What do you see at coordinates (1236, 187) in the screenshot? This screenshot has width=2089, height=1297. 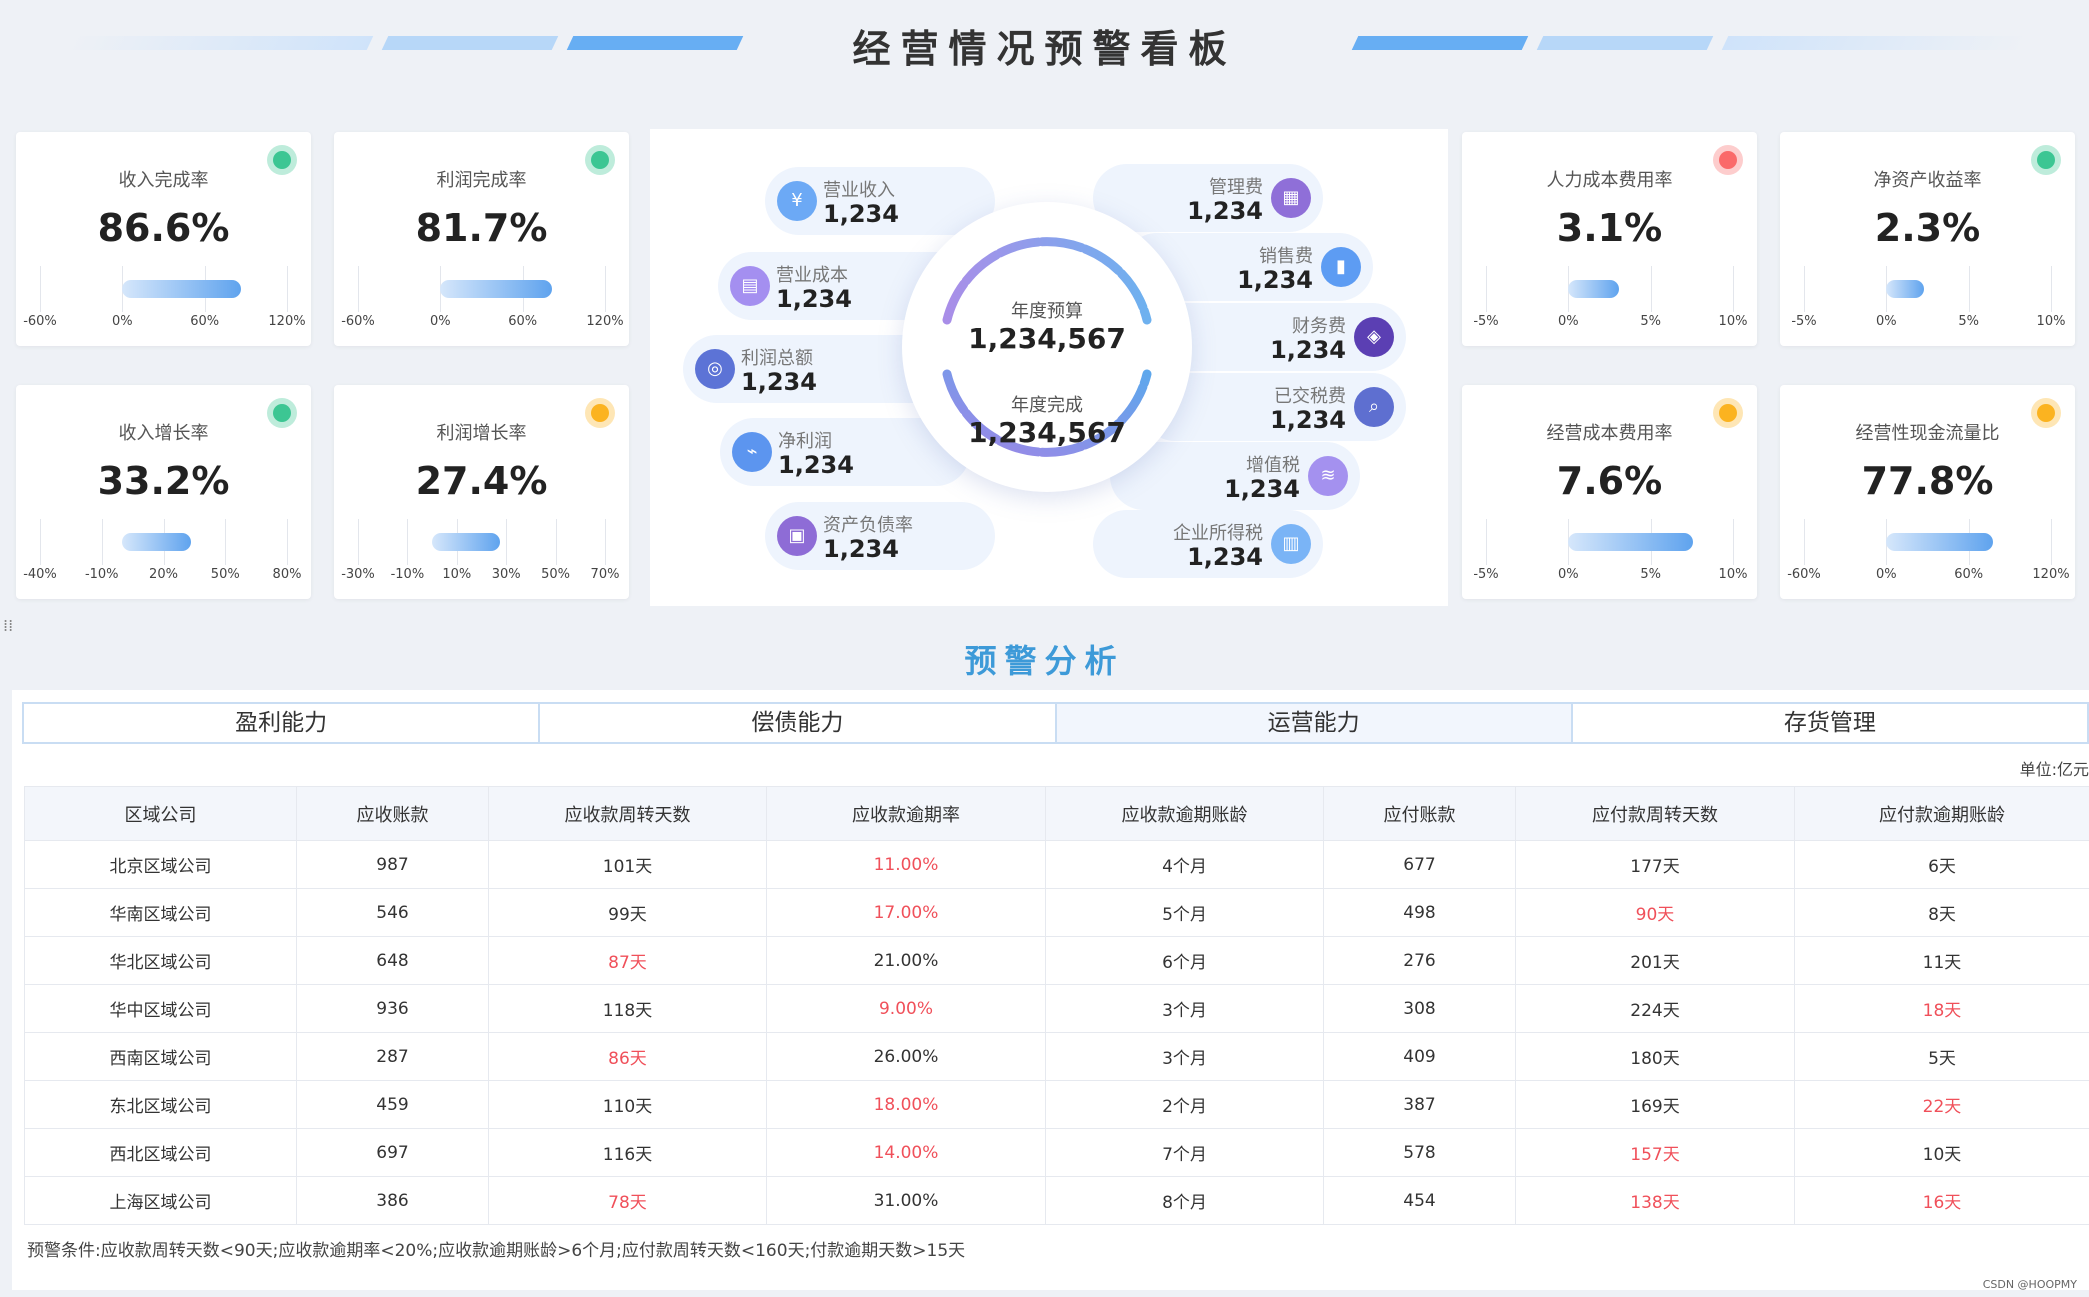 I see `budget-item-label: 管理费` at bounding box center [1236, 187].